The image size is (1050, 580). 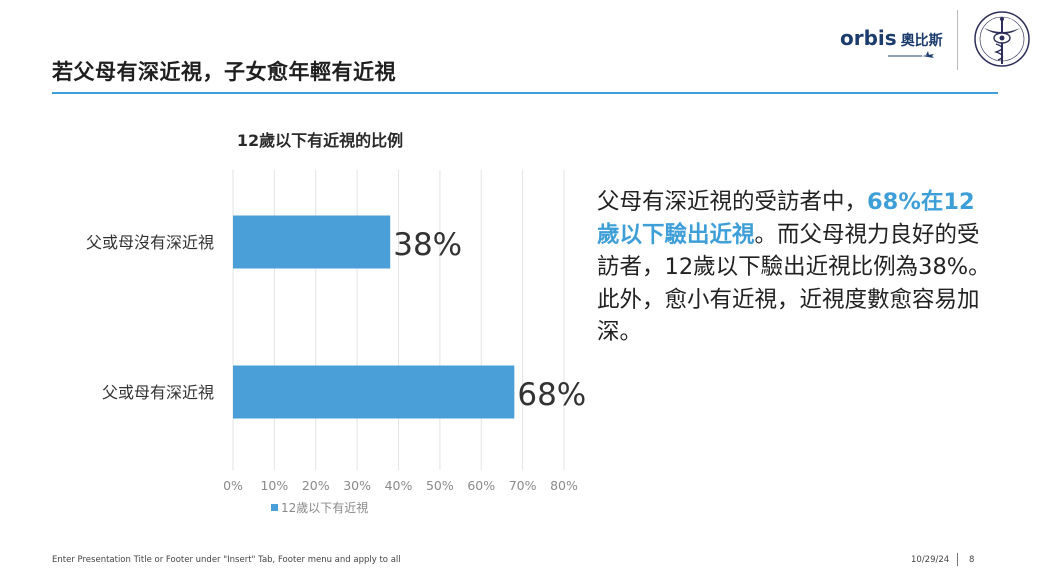 I want to click on footer-date: 10/29/24, so click(x=930, y=560).